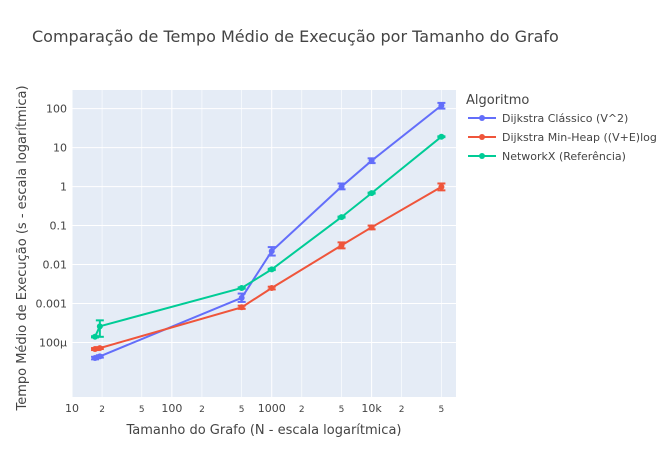 The height and width of the screenshot is (467, 657). I want to click on x-tick-label: 1000, so click(272, 408).